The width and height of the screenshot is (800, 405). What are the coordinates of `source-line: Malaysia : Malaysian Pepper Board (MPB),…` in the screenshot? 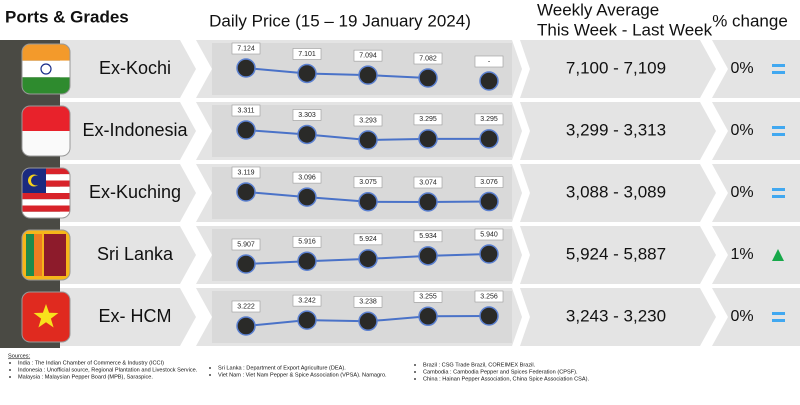 It's located at (85, 377).